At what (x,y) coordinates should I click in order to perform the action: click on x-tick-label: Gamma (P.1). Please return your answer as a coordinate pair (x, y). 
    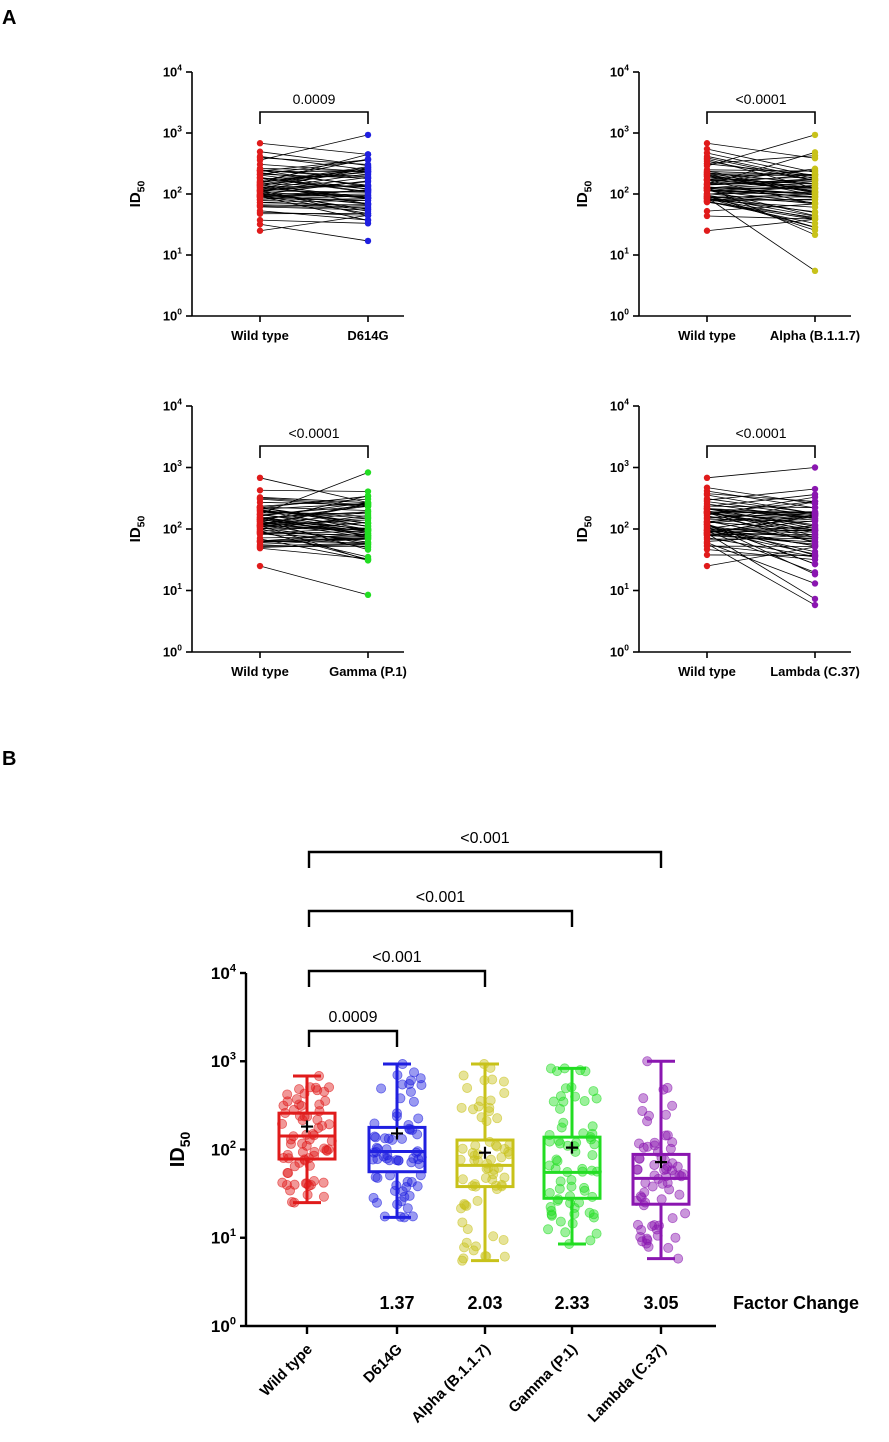
    Looking at the image, I should click on (542, 1378).